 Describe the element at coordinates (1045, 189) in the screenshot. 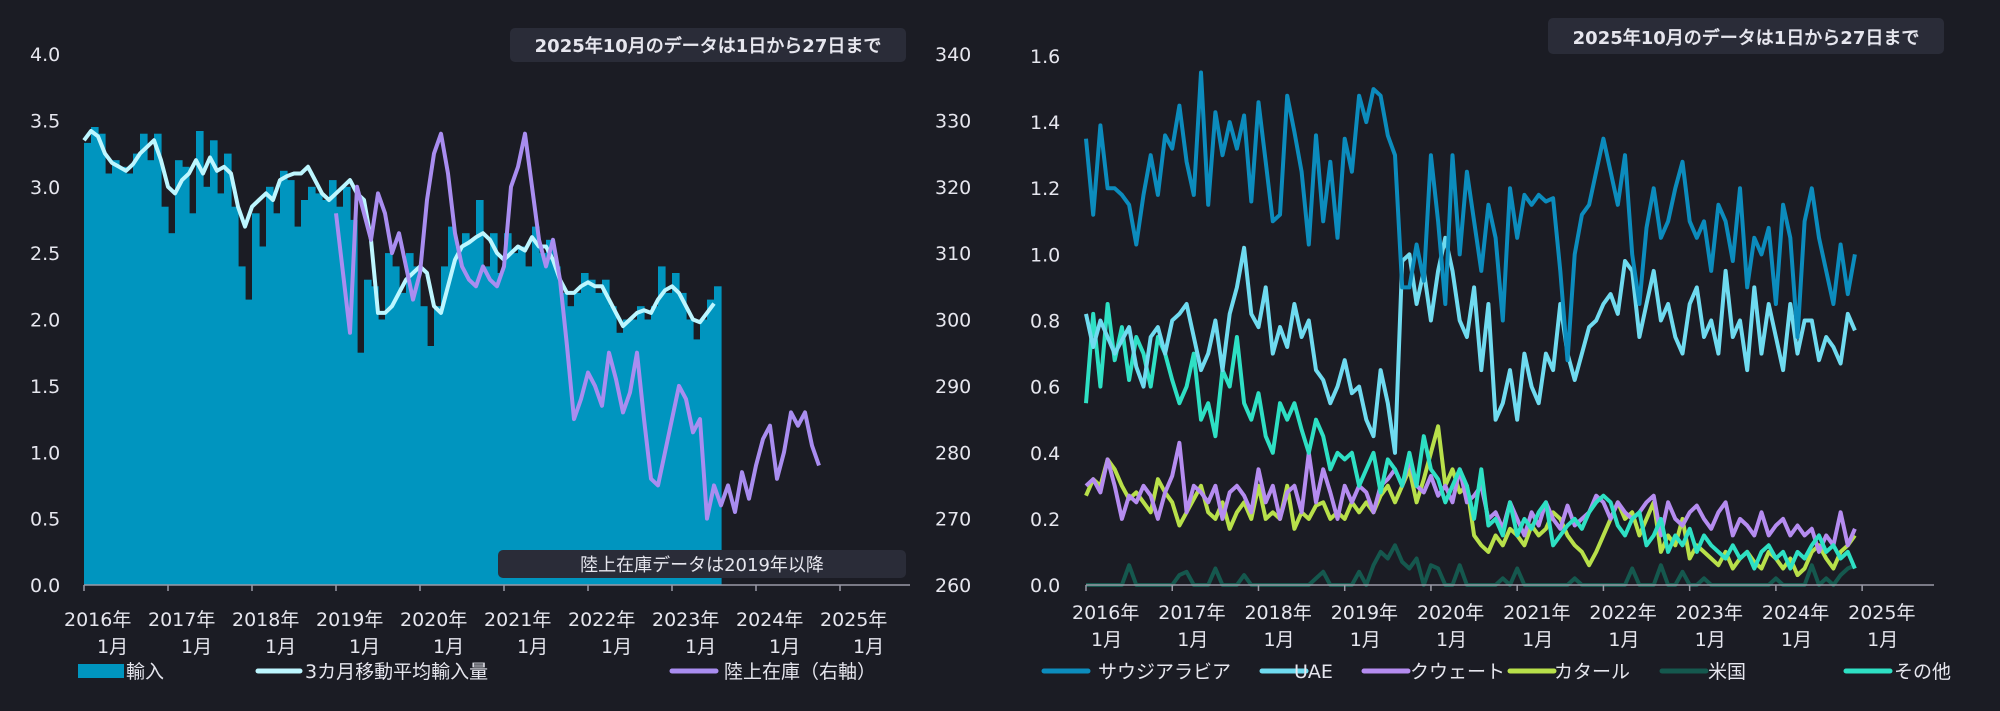

I see `y-tick-label: 1.2` at that location.